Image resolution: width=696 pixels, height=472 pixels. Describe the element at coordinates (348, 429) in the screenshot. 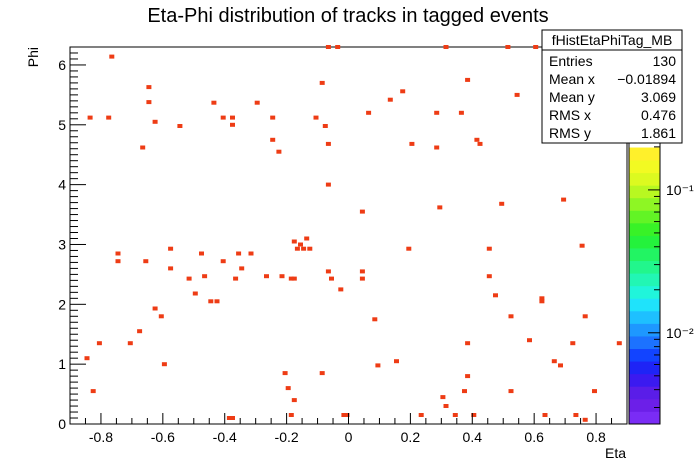

I see `x-axis: -0.8 -0.6 -0.4 -0.2 0 0.2 0.4 0.6 0.8` at that location.